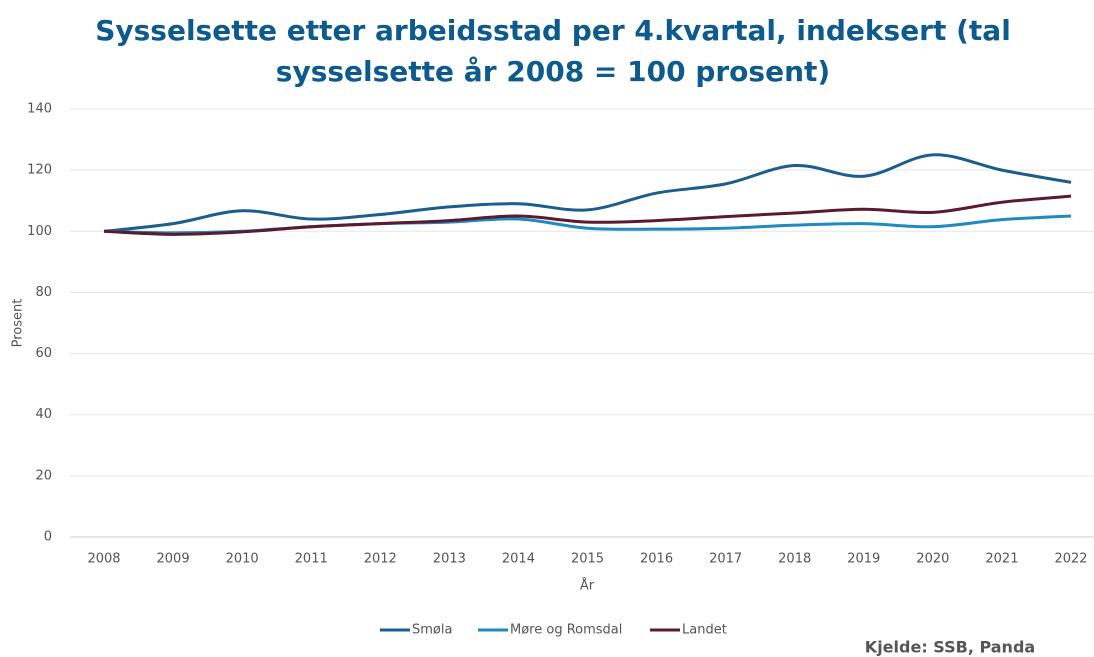 The image size is (1094, 657). Describe the element at coordinates (103, 559) in the screenshot. I see `x-tick-label: 2008` at that location.